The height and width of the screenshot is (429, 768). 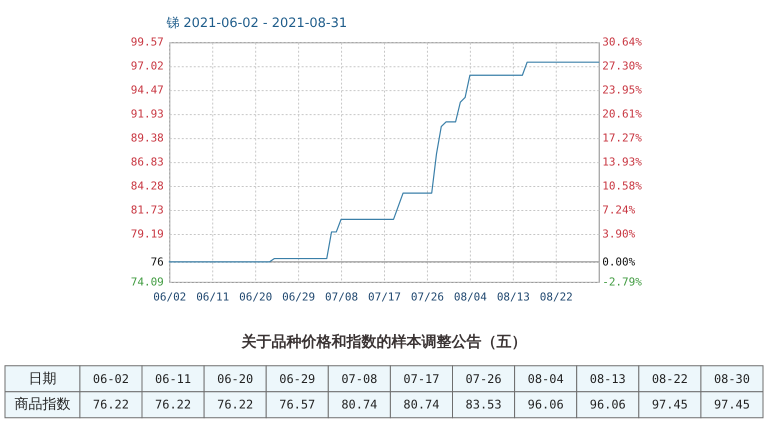 I want to click on y-tick-label: 94.47, so click(x=147, y=90).